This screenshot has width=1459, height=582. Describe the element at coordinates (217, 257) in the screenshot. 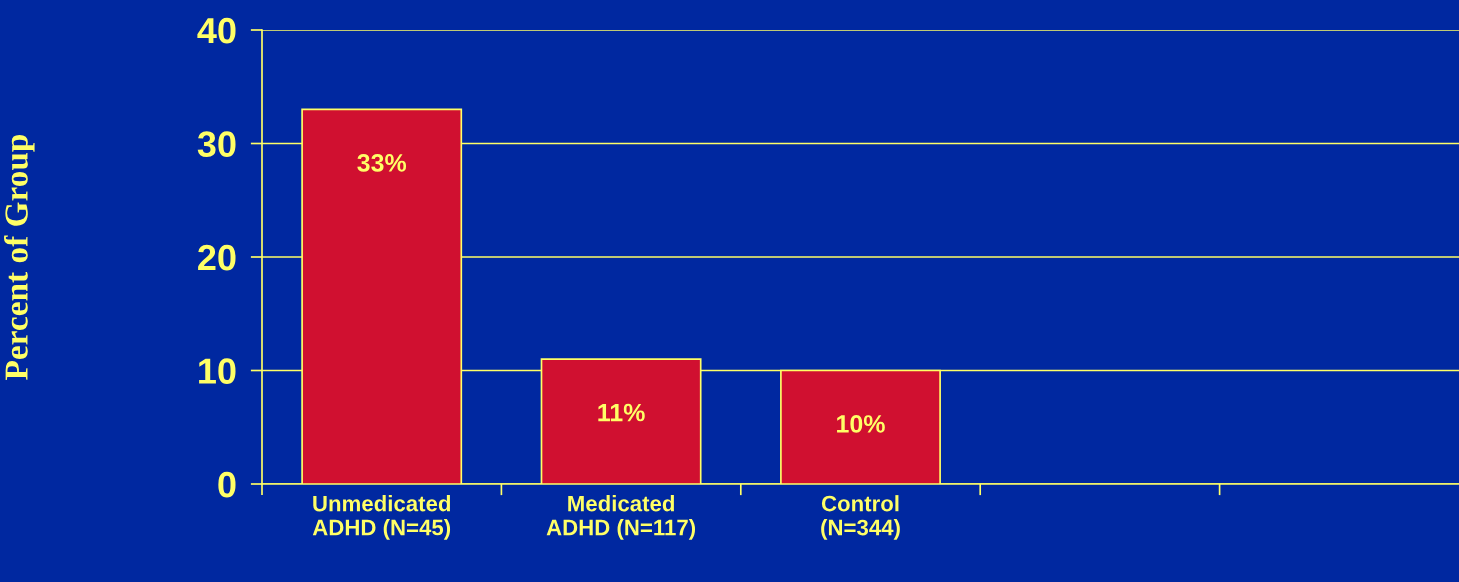

I see `y-tick-label: 20` at that location.